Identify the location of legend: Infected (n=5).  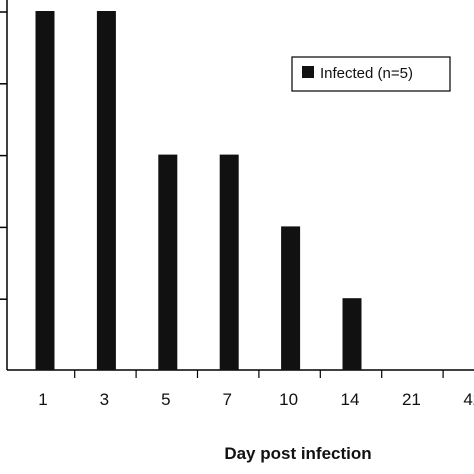
(371, 74).